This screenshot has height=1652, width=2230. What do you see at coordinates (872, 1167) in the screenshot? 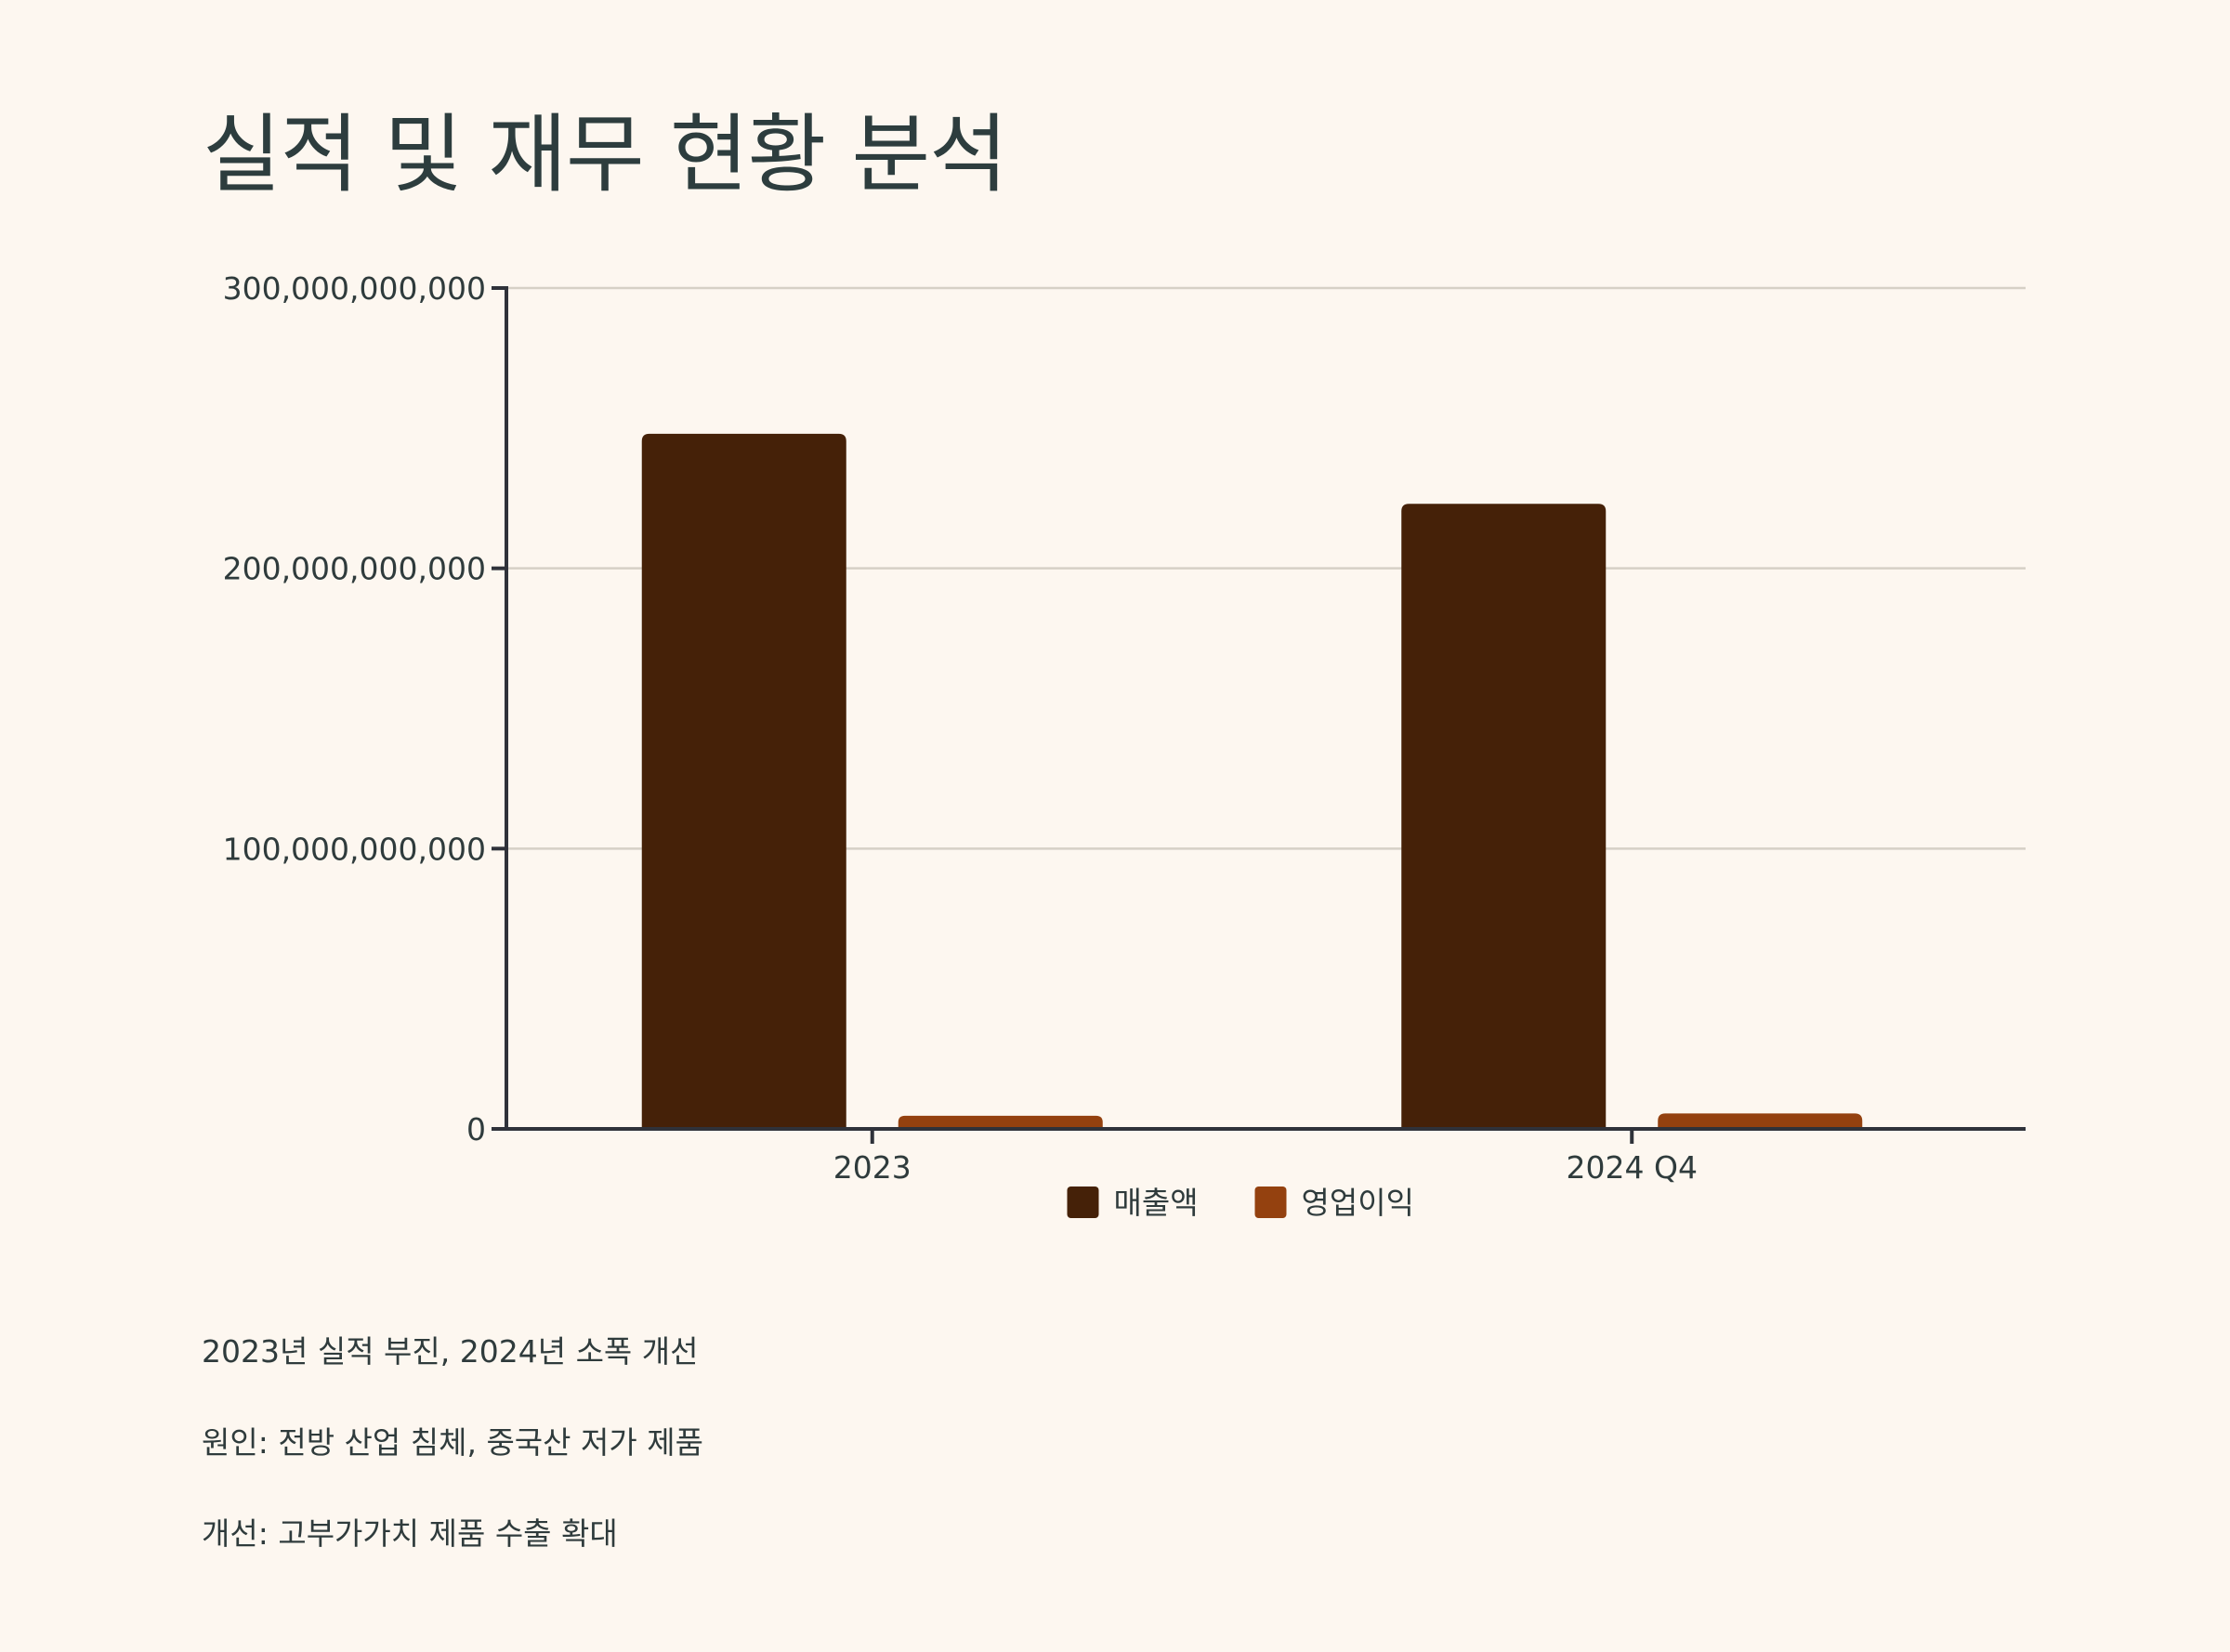
I see `x-tick-label: 2023` at bounding box center [872, 1167].